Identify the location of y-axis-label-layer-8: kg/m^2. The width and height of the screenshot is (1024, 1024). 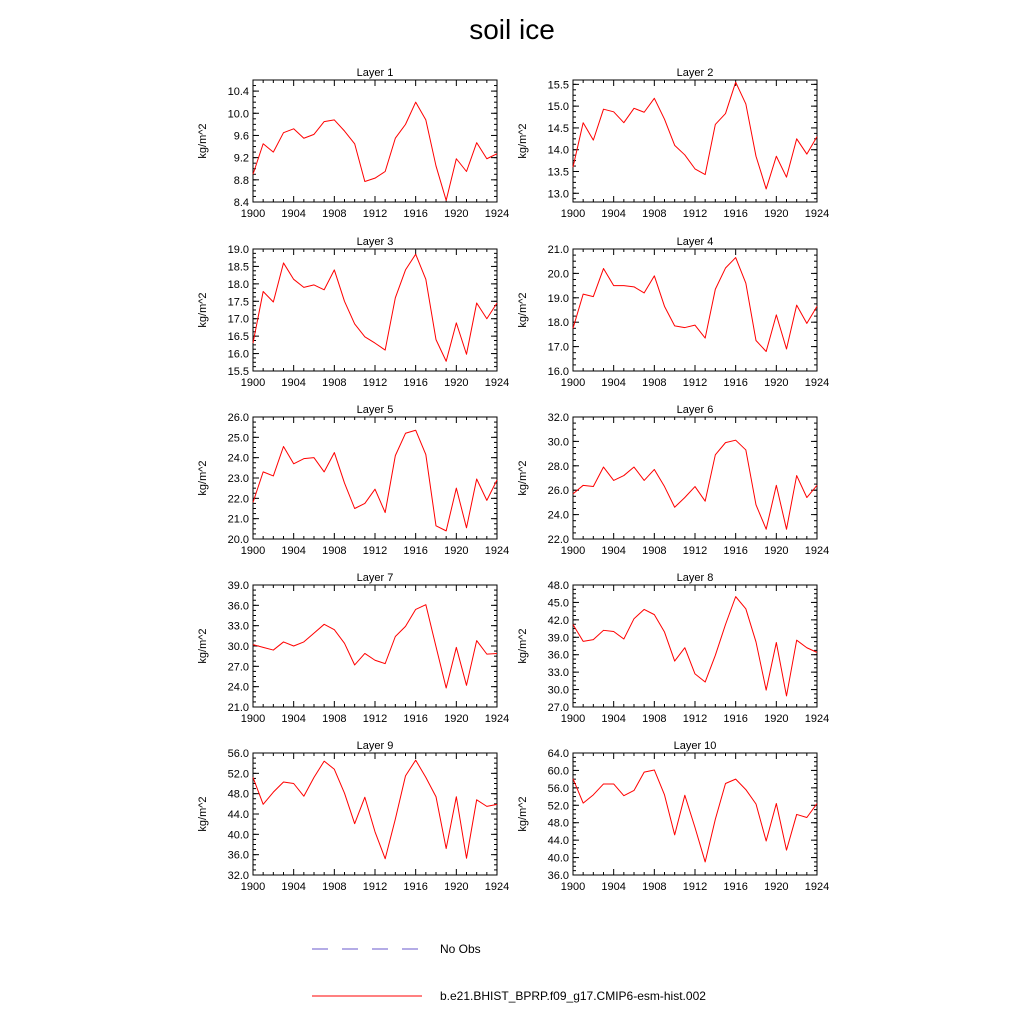
(523, 645).